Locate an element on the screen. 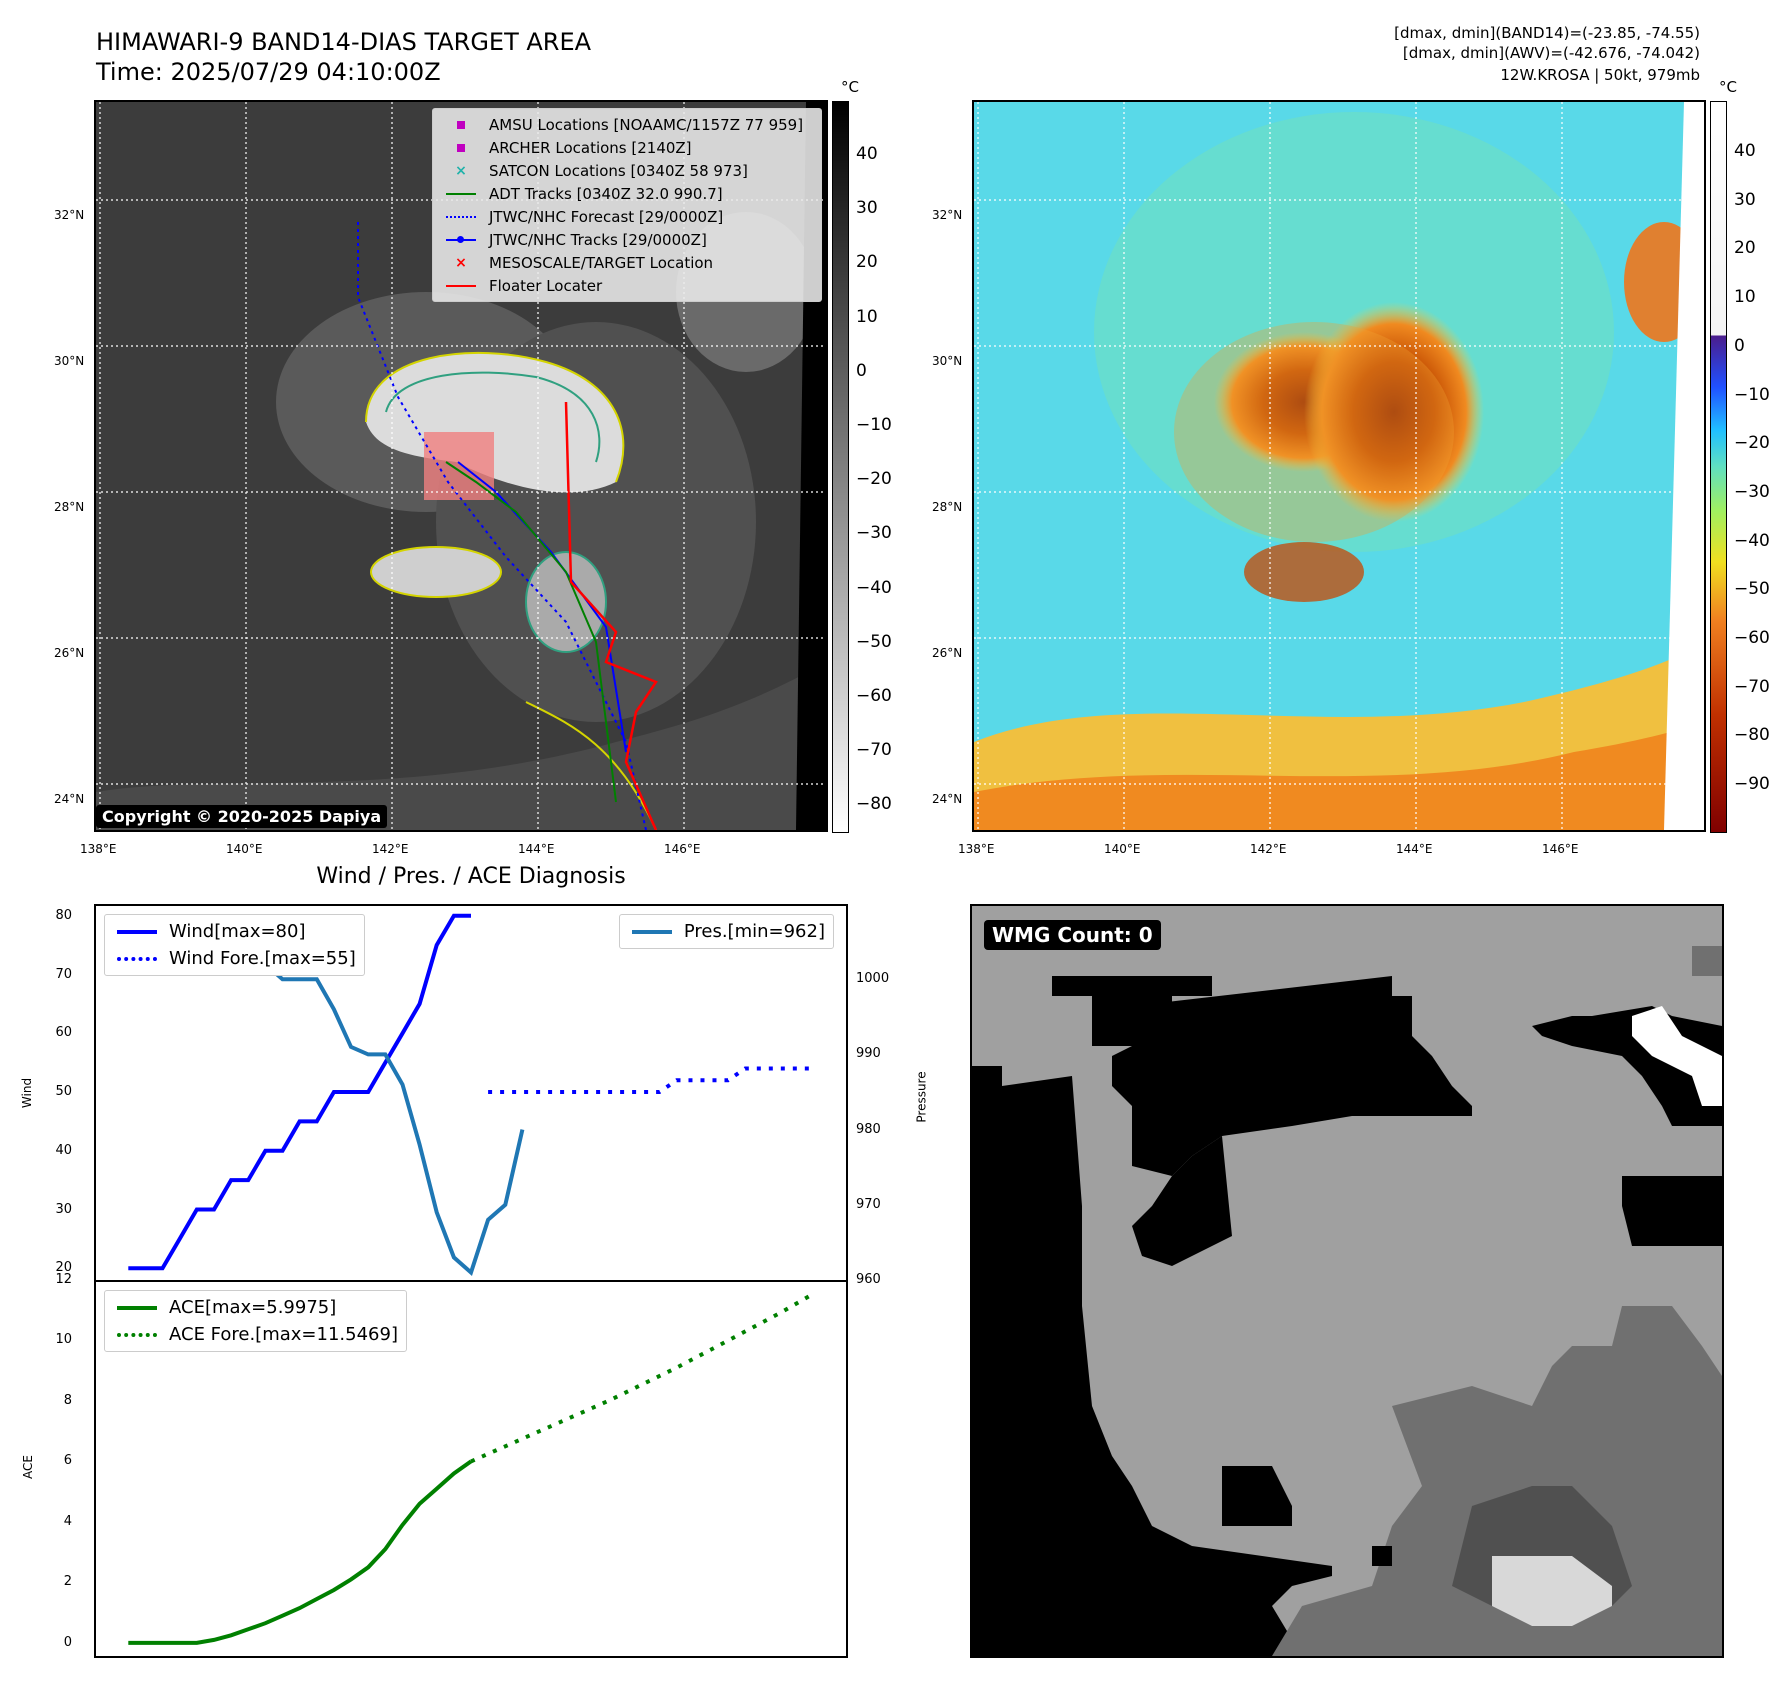 The image size is (1788, 1690). wind-axis-label: Wind is located at coordinates (27, 1093).